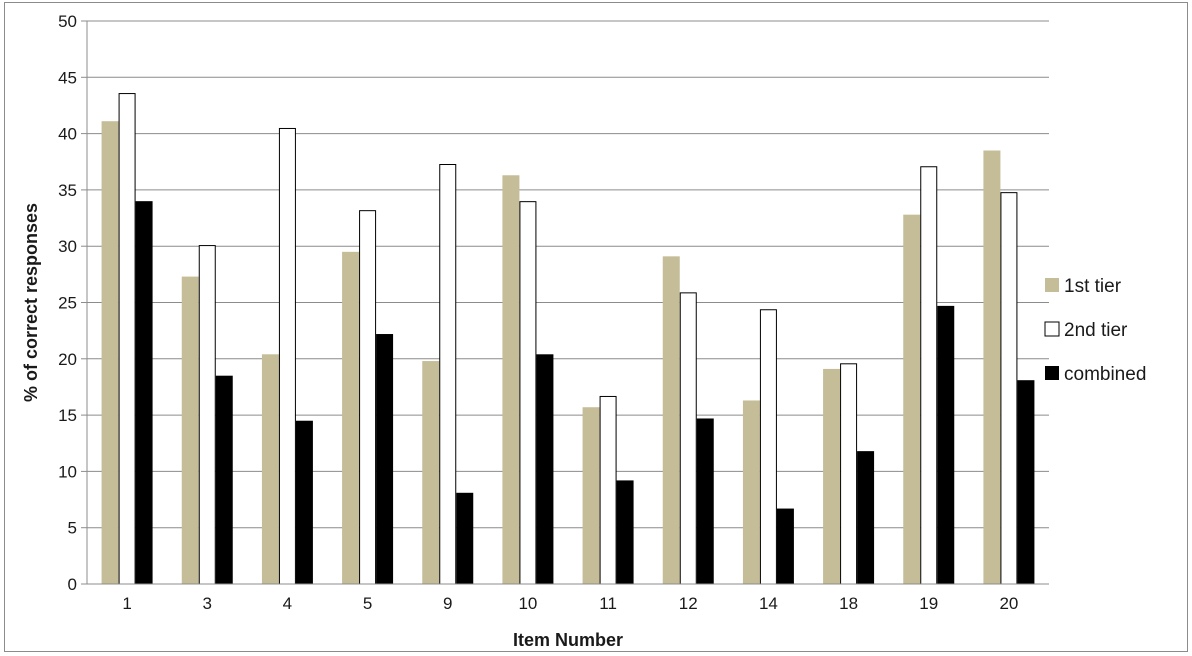 The width and height of the screenshot is (1192, 656). What do you see at coordinates (447, 603) in the screenshot?
I see `x-tick-label: 9` at bounding box center [447, 603].